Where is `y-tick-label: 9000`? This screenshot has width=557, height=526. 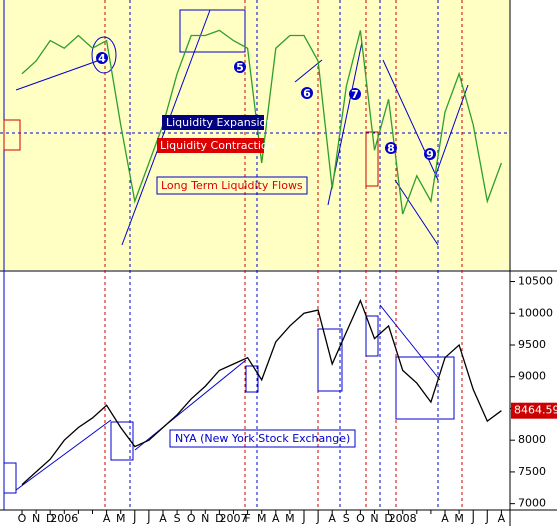
y-tick-label: 9000 is located at coordinates (532, 376).